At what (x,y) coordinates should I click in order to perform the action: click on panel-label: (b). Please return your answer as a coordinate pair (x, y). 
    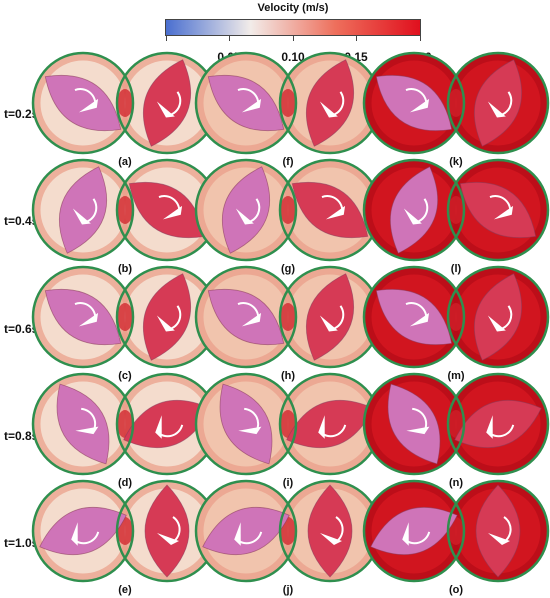
    Looking at the image, I should click on (125, 269).